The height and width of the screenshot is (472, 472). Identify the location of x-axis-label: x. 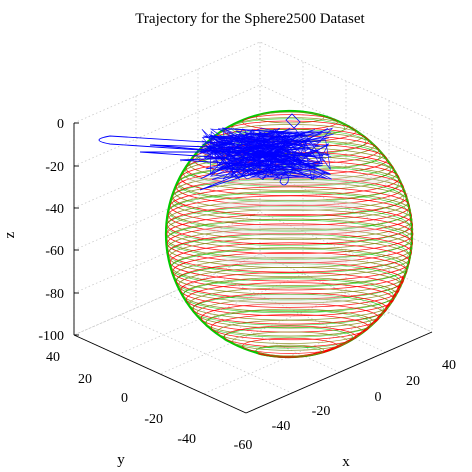
(346, 462).